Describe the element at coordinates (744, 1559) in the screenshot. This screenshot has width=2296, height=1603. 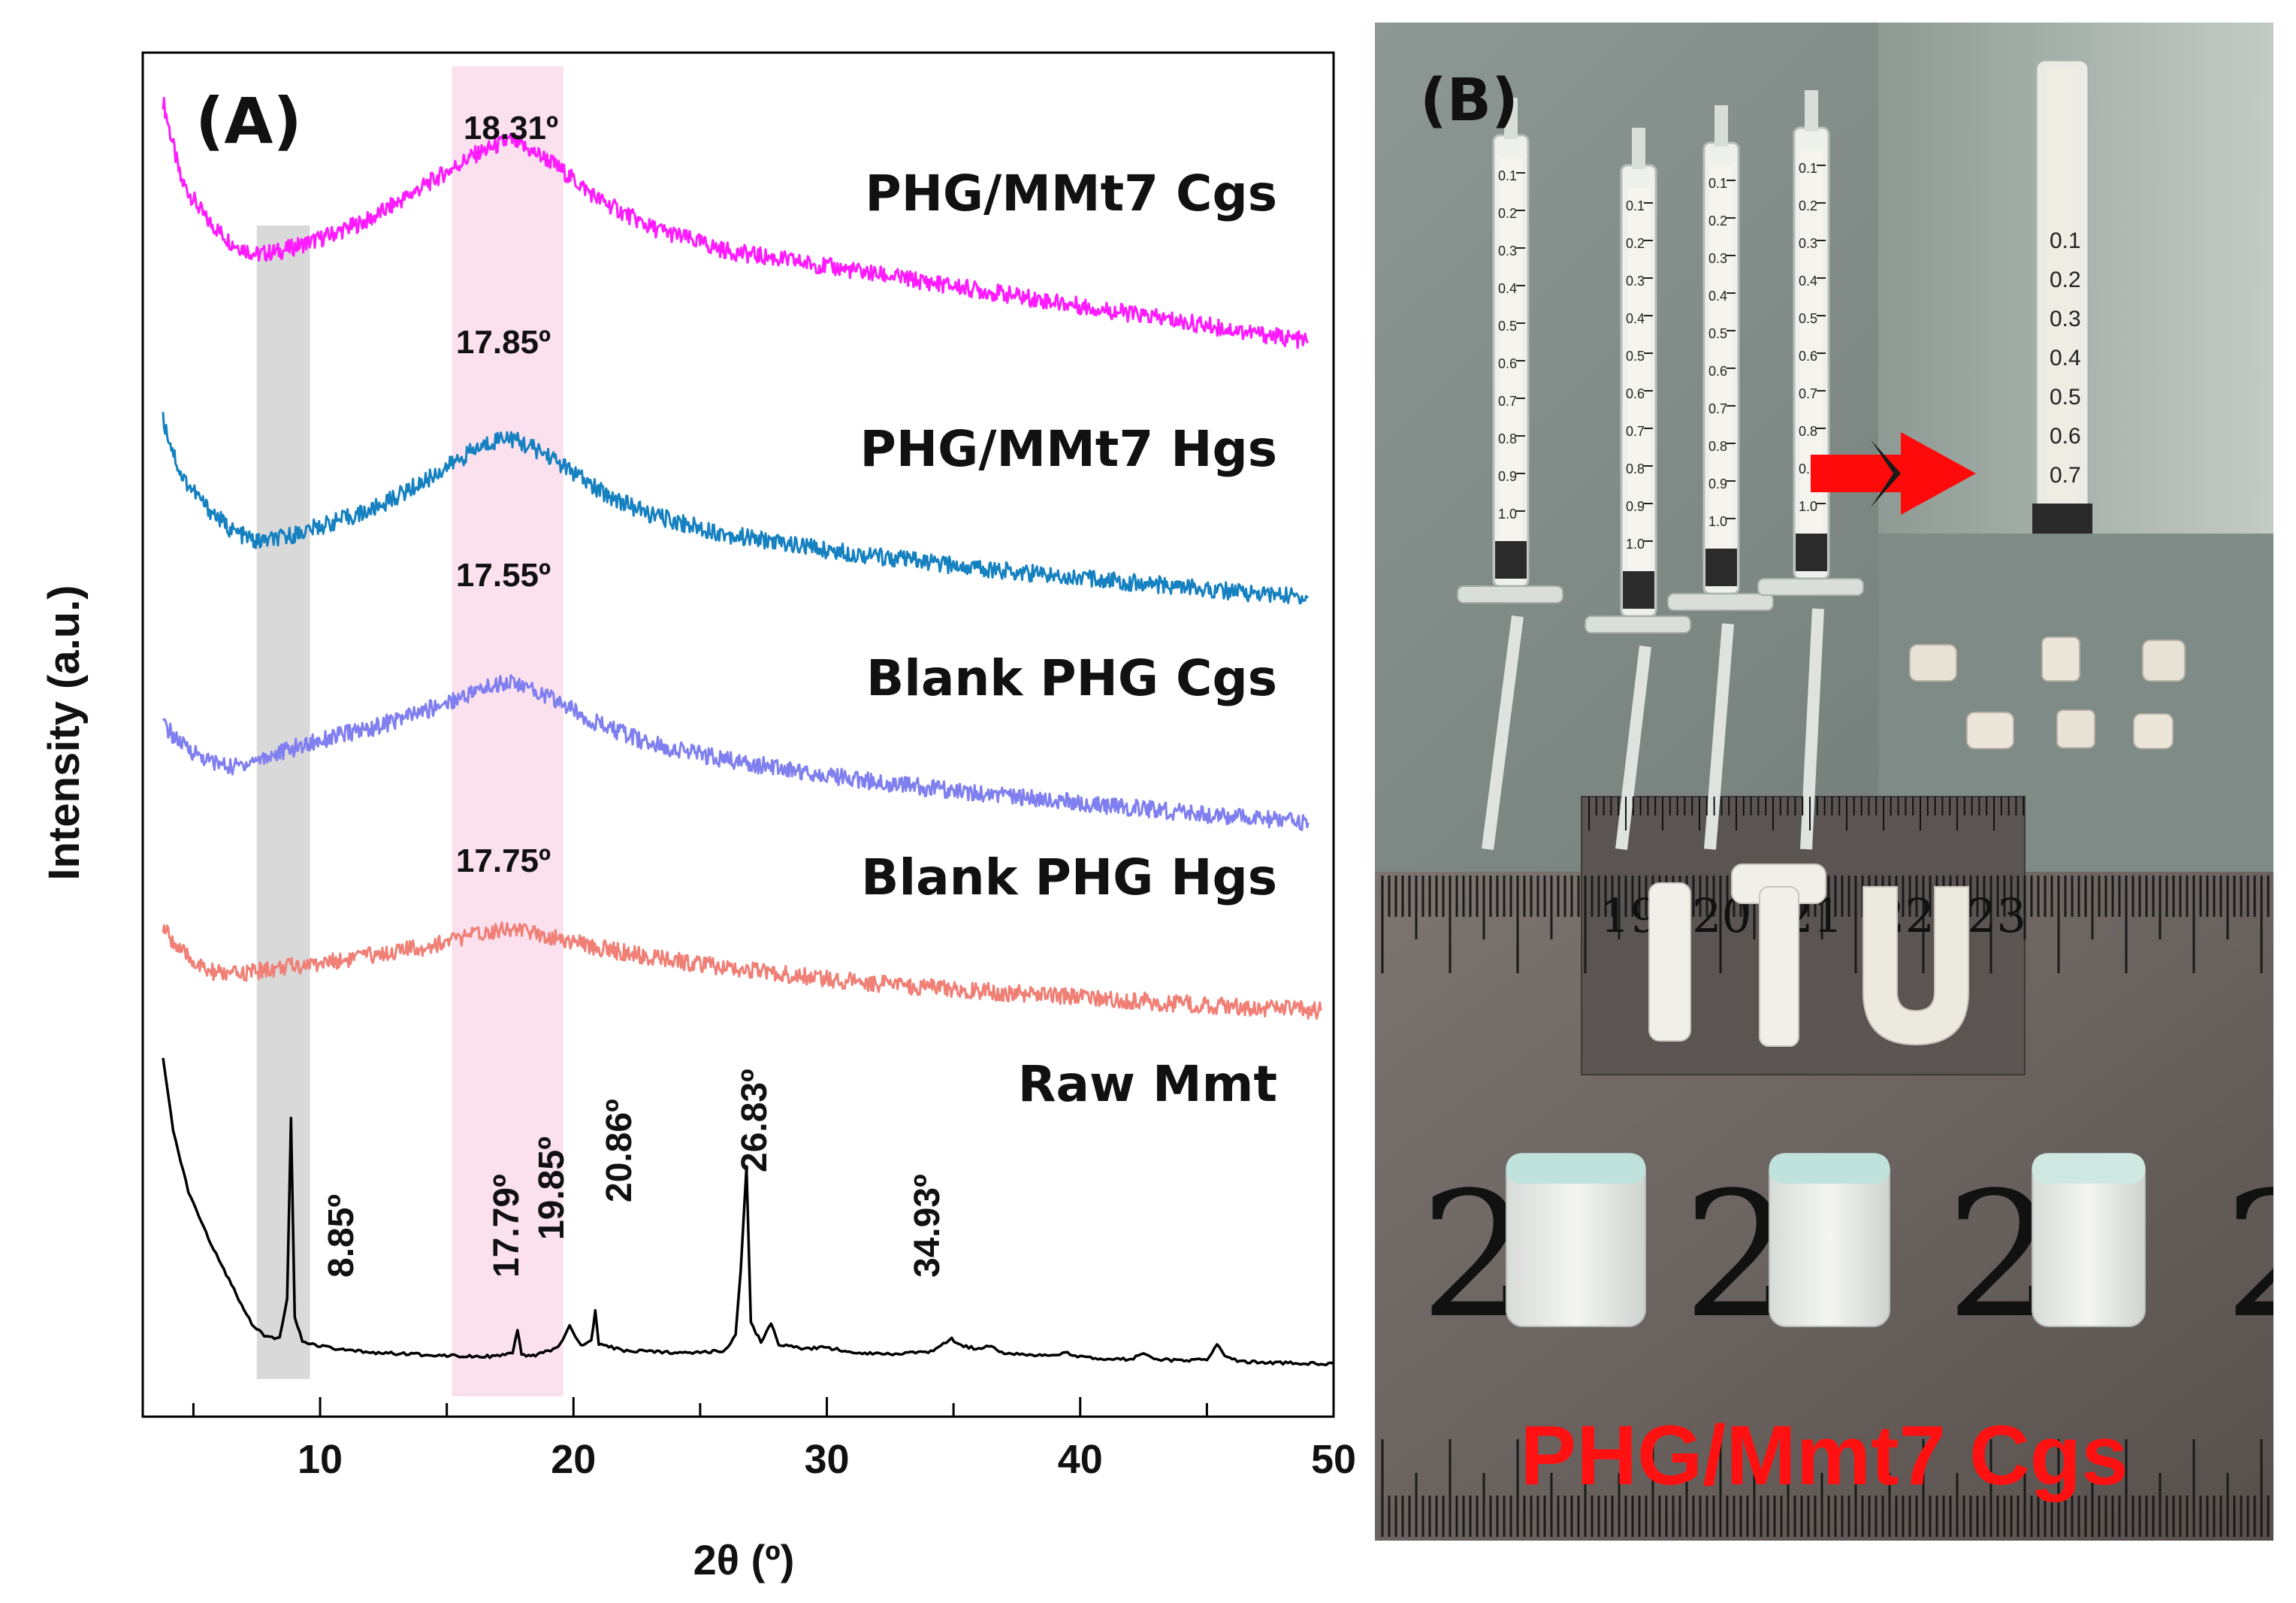
I see `x-axis-label: 2θ (º)` at that location.